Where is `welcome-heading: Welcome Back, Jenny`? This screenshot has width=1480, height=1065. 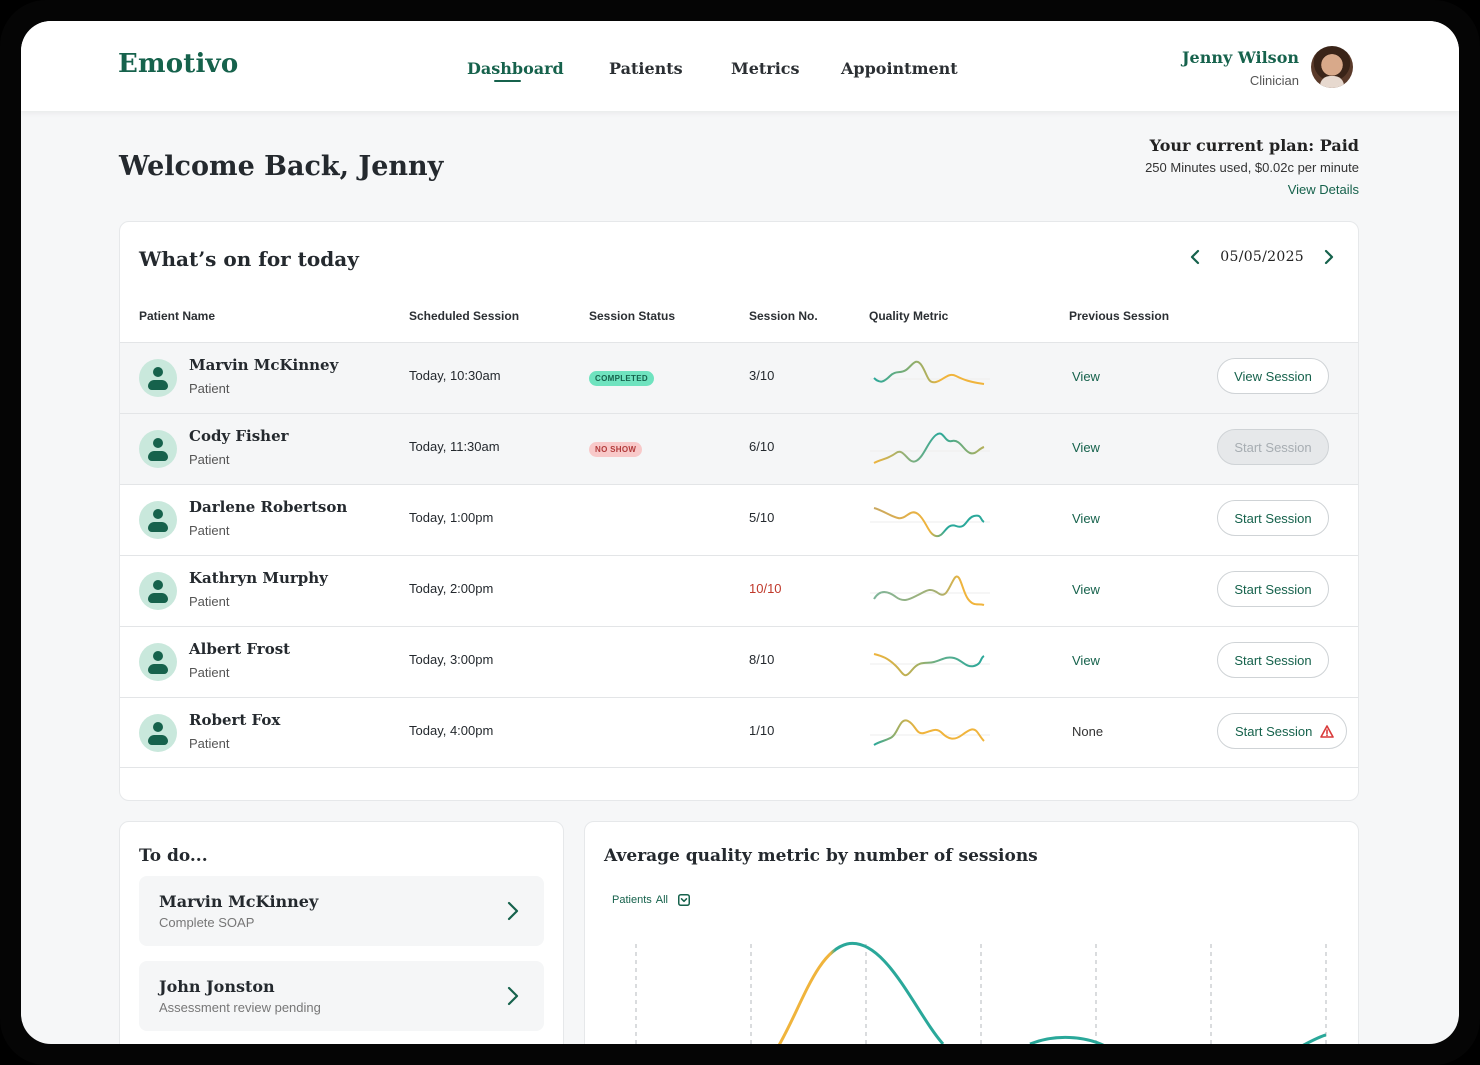
welcome-heading: Welcome Back, Jenny is located at coordinates (281, 166).